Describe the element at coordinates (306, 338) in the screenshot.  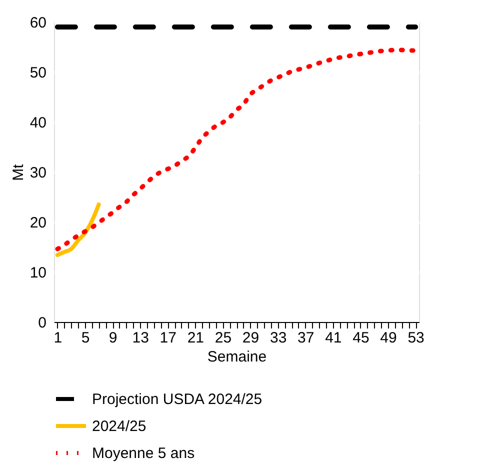
I see `x-tick-label: 37` at that location.